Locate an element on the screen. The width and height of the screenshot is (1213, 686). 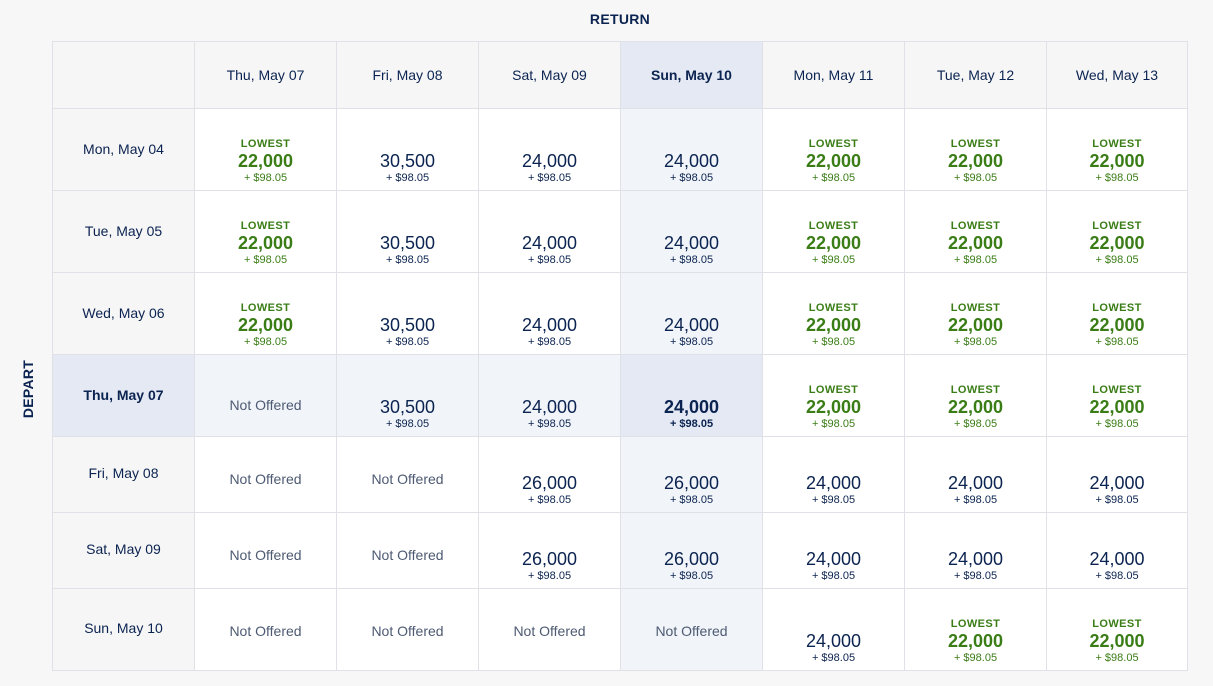
return-axis-label: RETURN is located at coordinates (620, 19).